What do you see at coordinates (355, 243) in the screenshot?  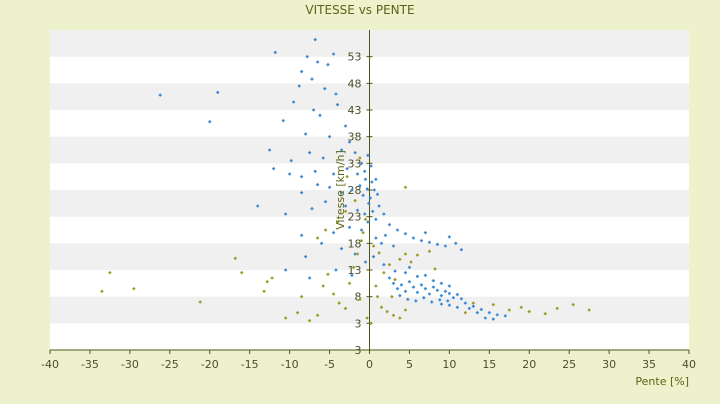 I see `y-tick-label: 18` at bounding box center [355, 243].